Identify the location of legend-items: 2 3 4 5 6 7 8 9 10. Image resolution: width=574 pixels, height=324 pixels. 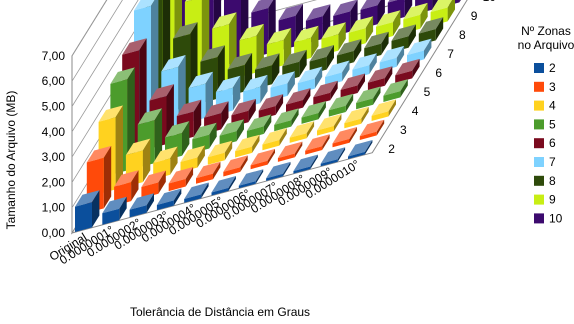
(548, 143).